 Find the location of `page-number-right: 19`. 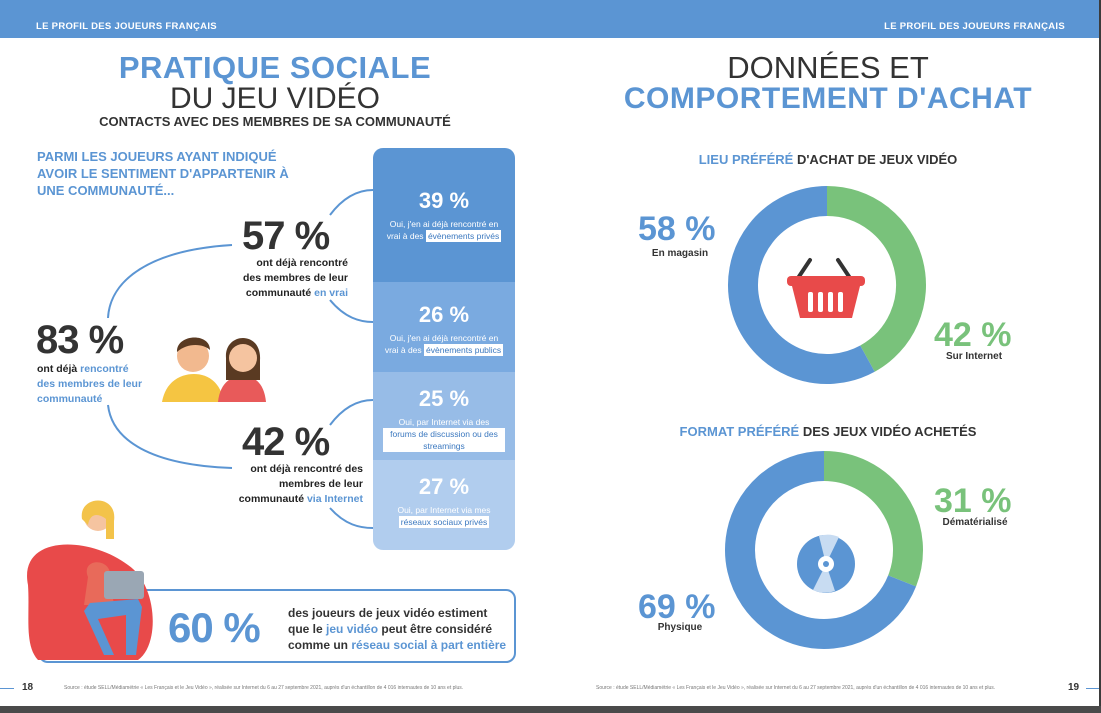

page-number-right: 19 is located at coordinates (1074, 687).